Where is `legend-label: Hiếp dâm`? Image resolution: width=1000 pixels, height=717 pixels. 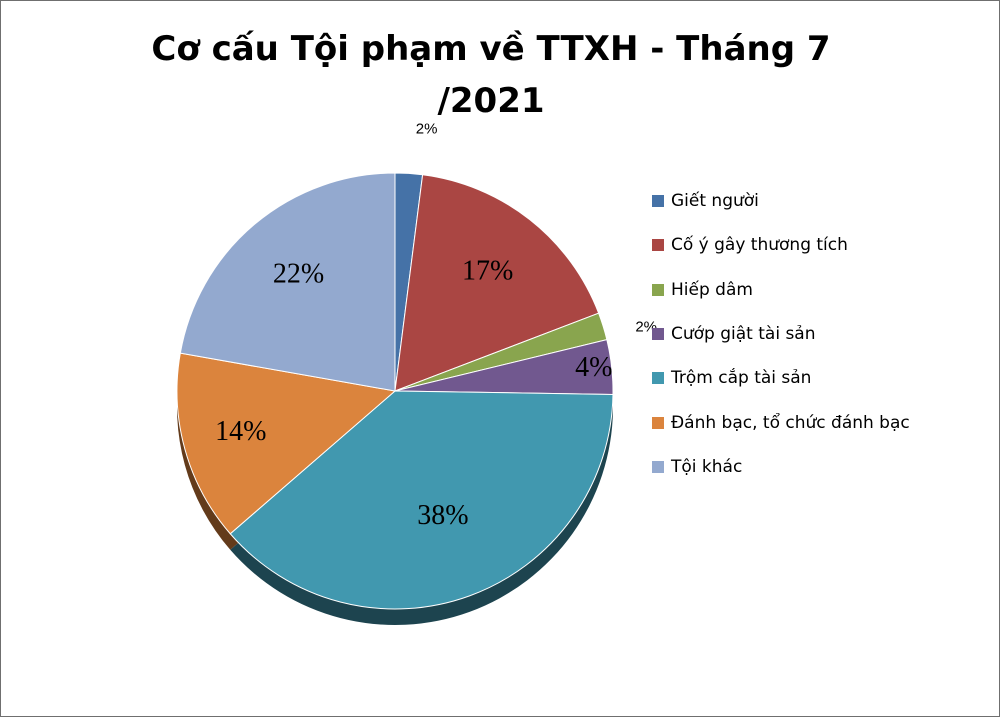 legend-label: Hiếp dâm is located at coordinates (712, 289).